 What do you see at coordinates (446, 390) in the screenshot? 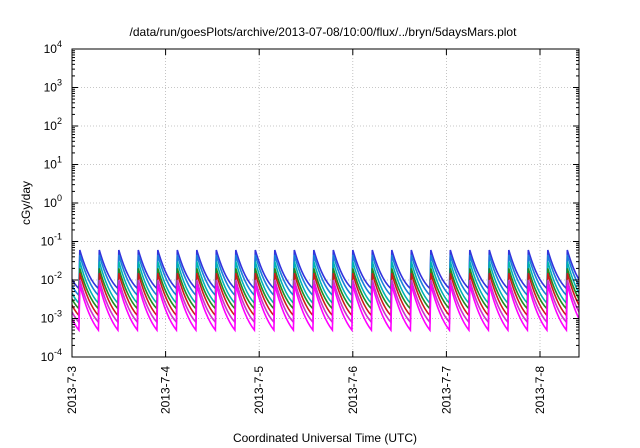
I see `x-tick-label: 2013-7-7` at bounding box center [446, 390].